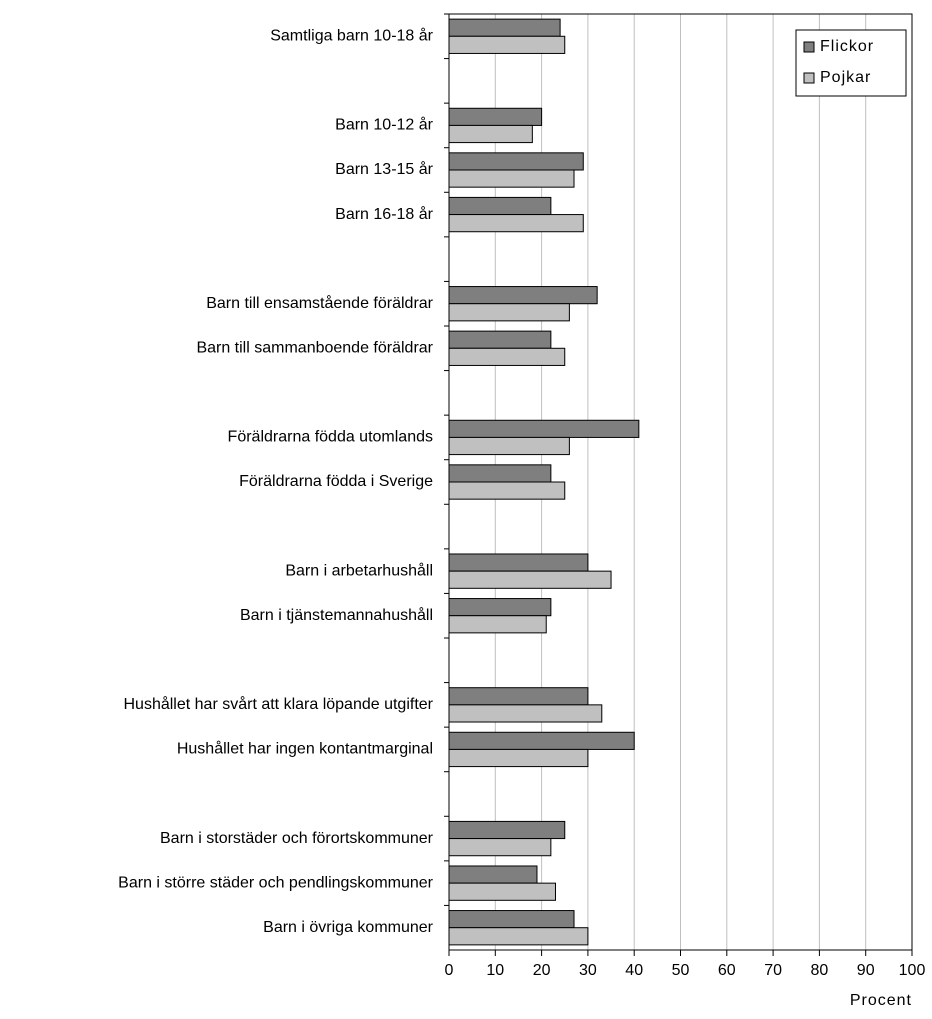 The image size is (932, 1019). I want to click on y-tick-label: Hushållet har ingen kontantmarginal, so click(305, 749).